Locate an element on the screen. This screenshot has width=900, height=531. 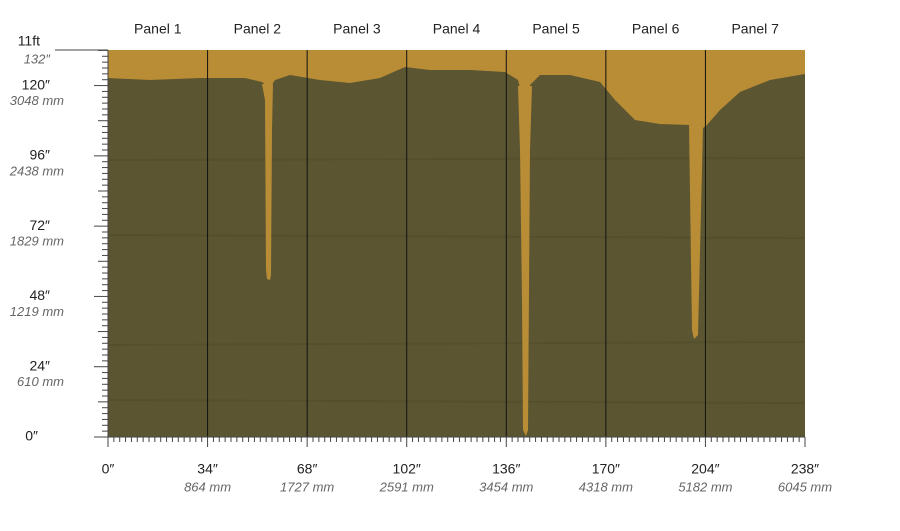
x-mm-label: 4318 mm is located at coordinates (606, 486).